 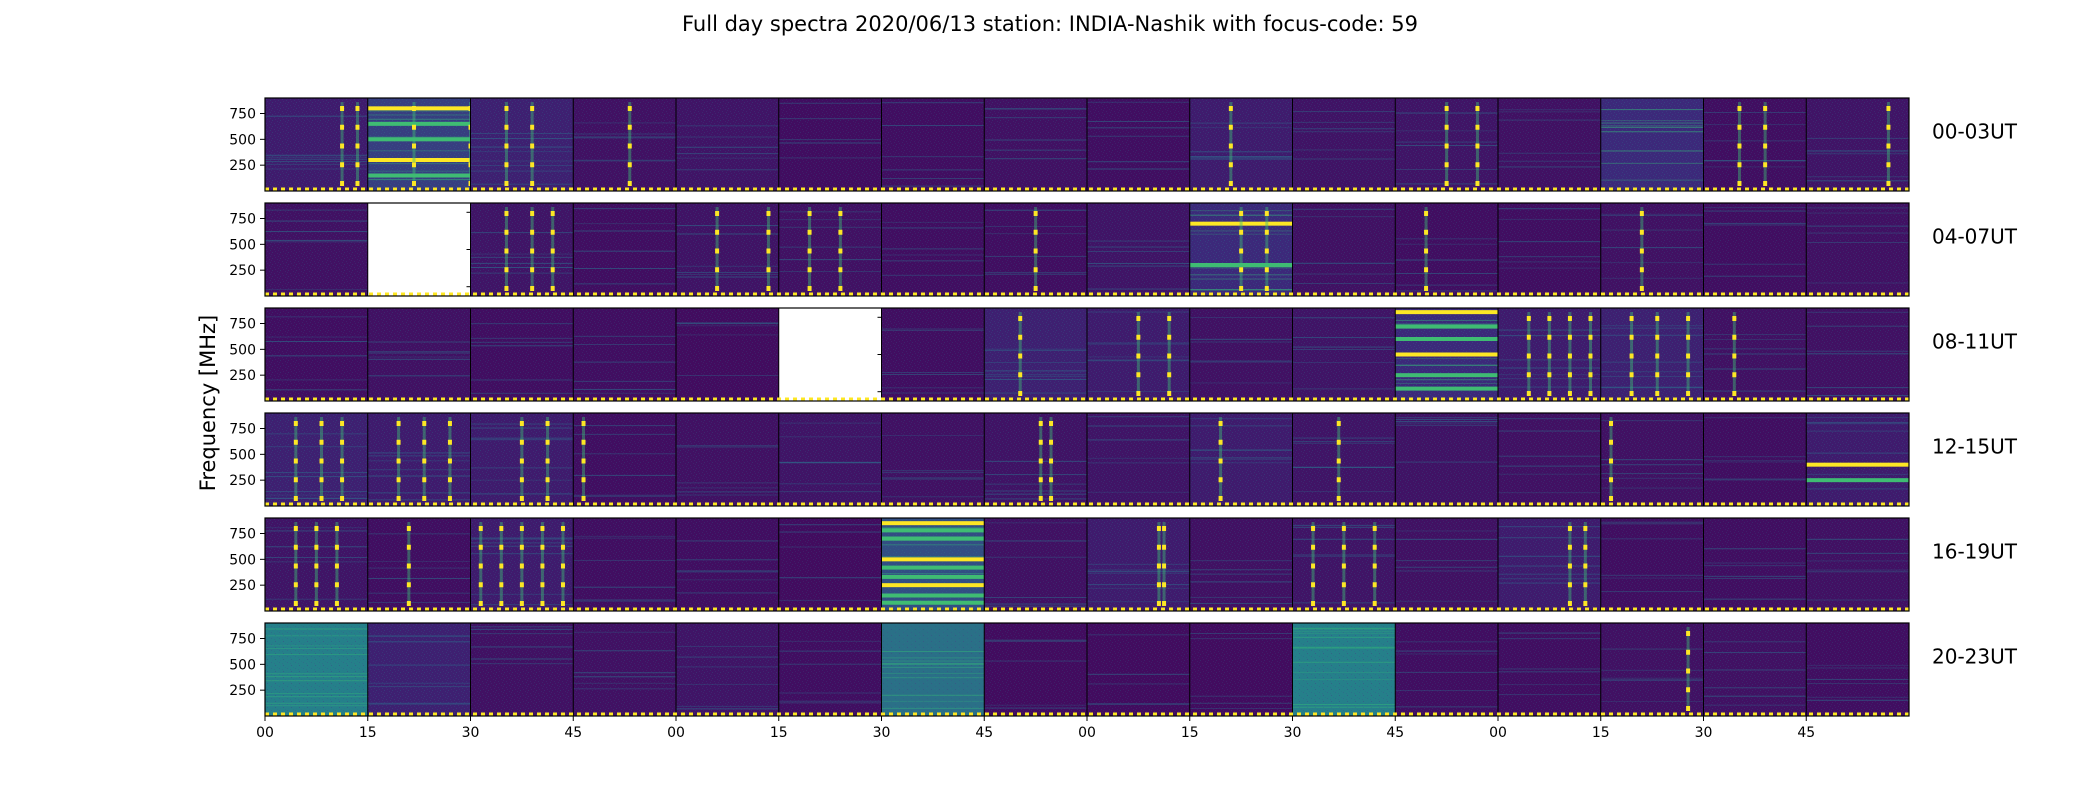 What do you see at coordinates (830, 354) in the screenshot?
I see `missing-data-panel` at bounding box center [830, 354].